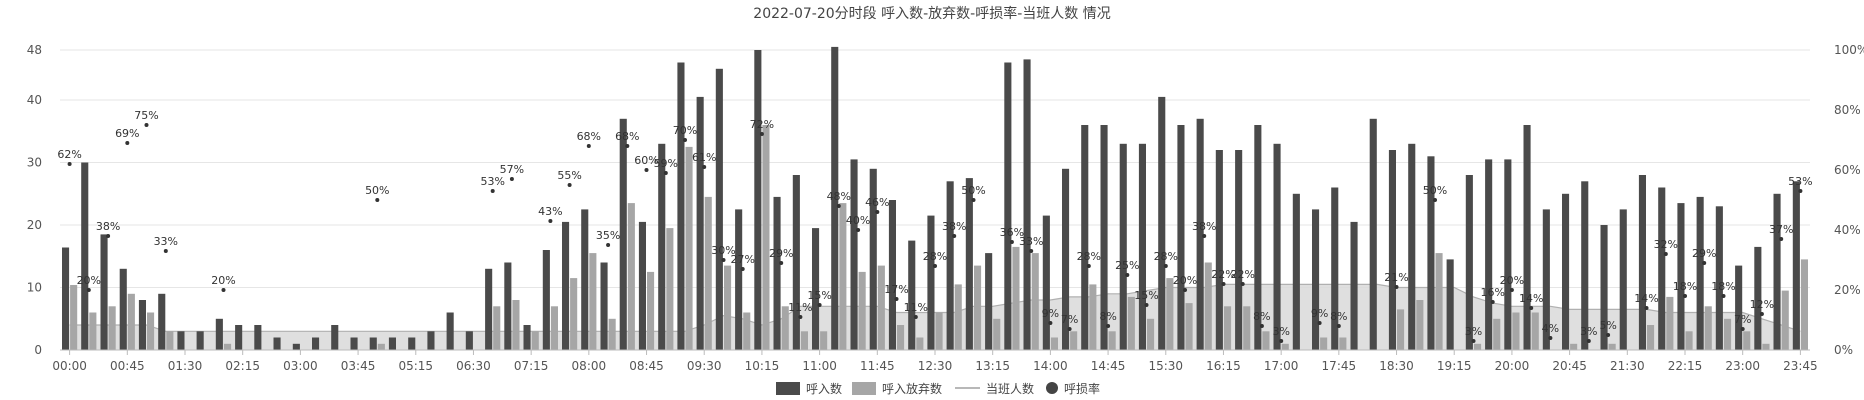  What do you see at coordinates (69, 154) in the screenshot?
I see `rate-label: 62%` at bounding box center [69, 154].